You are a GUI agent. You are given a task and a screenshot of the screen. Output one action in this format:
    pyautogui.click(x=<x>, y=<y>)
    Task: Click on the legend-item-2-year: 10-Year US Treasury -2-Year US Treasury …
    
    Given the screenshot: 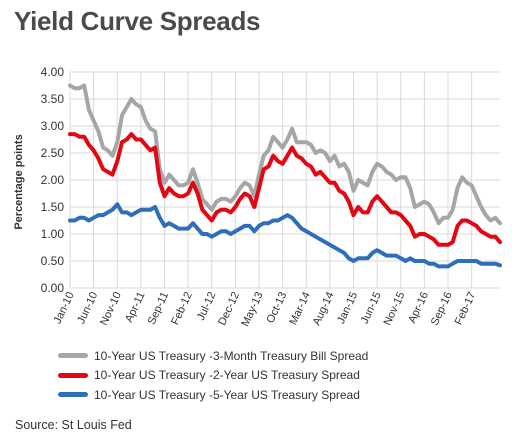 What is the action you would take?
    pyautogui.click(x=213, y=376)
    